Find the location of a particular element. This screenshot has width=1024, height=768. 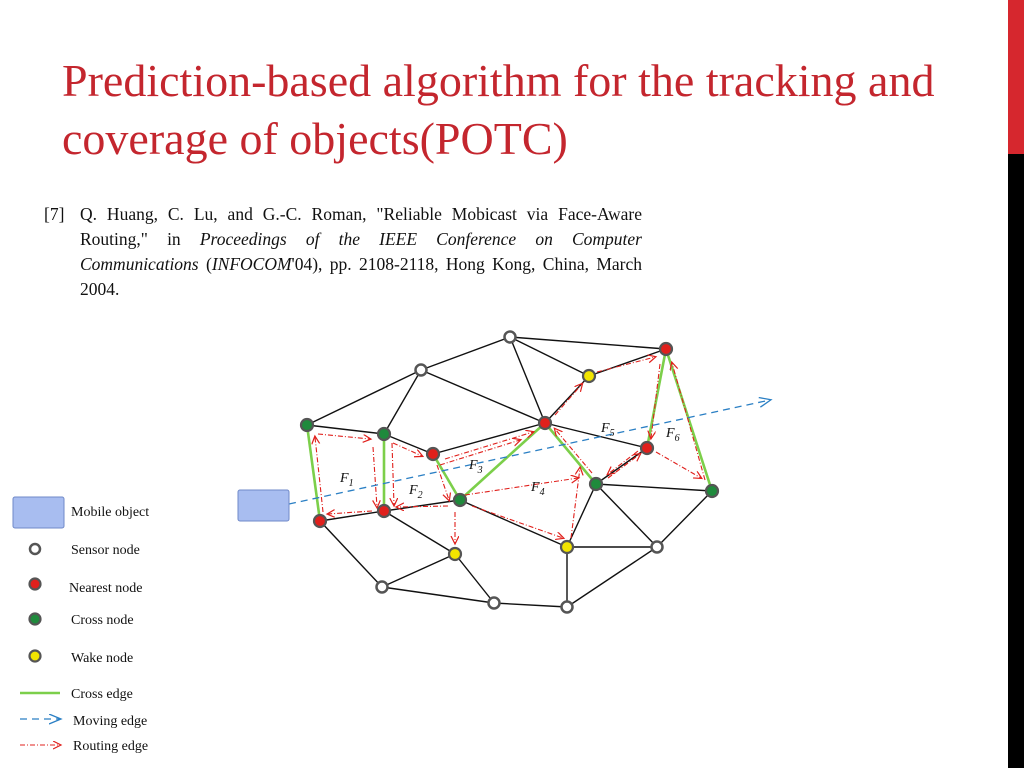

legend-sensor-node-icon is located at coordinates (35, 549).